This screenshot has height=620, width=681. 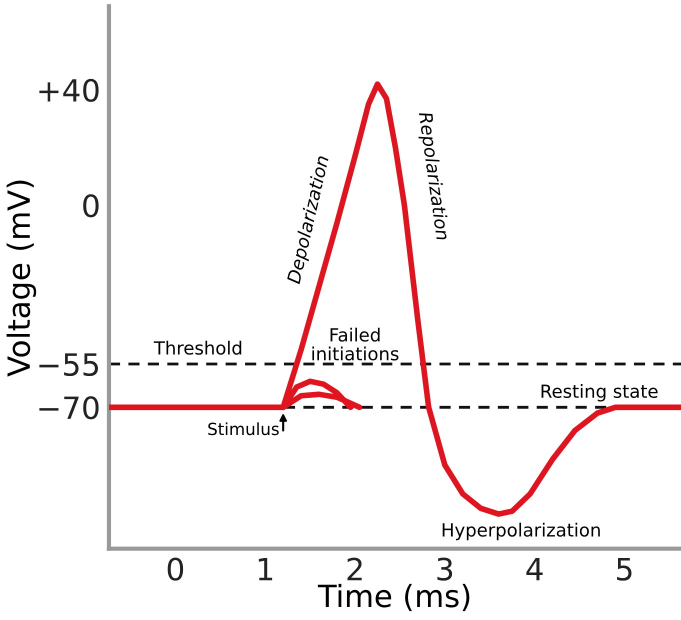 I want to click on y-tick-label: −70, so click(x=69, y=408).